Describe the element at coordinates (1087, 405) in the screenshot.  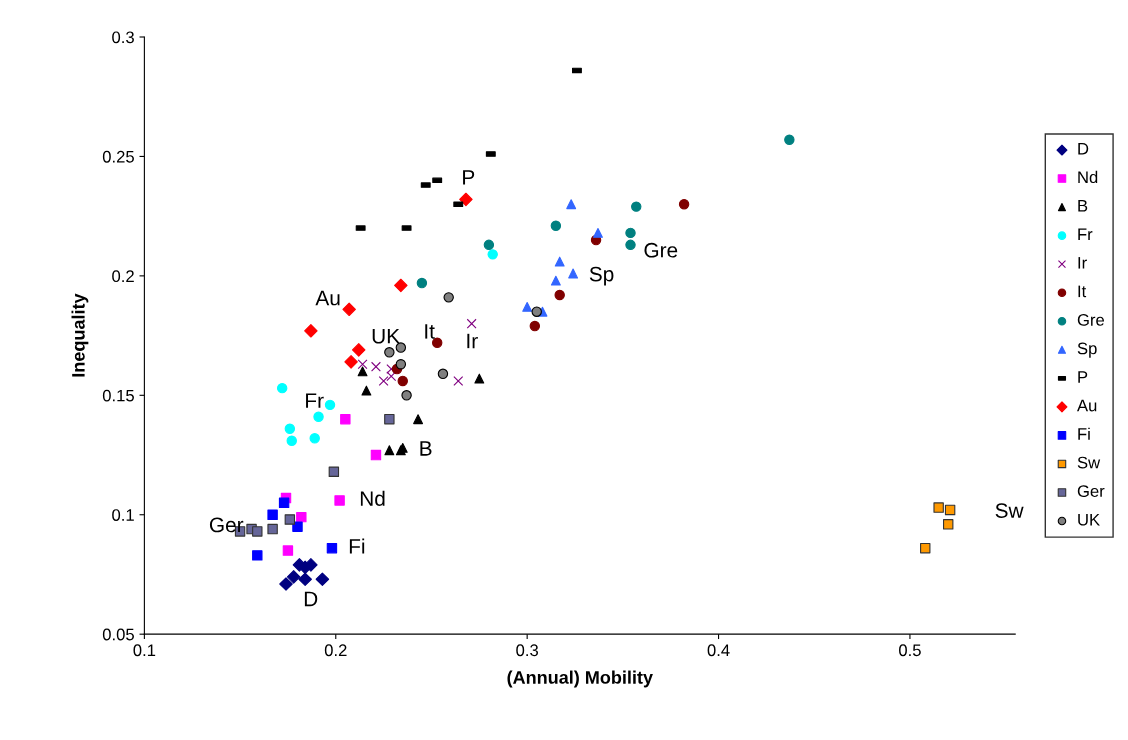
I see `legend-label: Au` at that location.